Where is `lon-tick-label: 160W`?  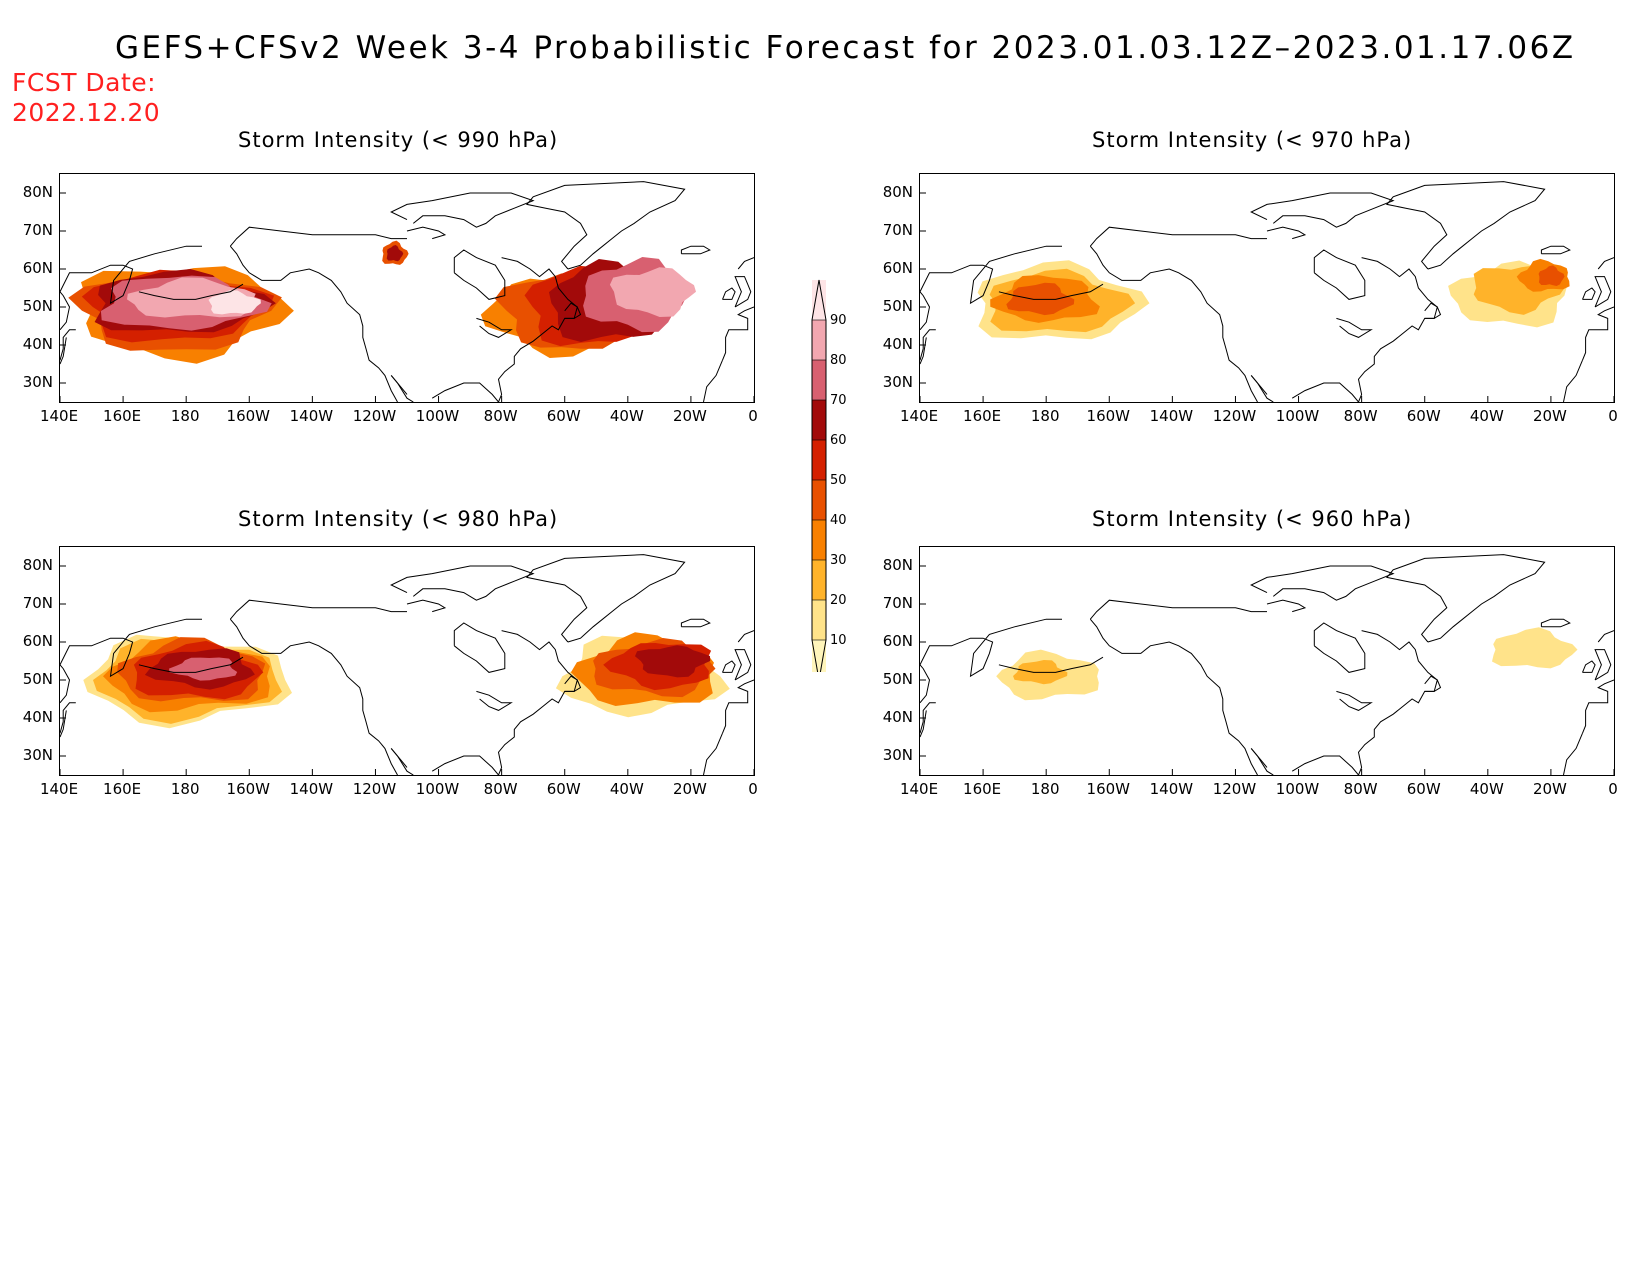
lon-tick-label: 160W is located at coordinates (1108, 789).